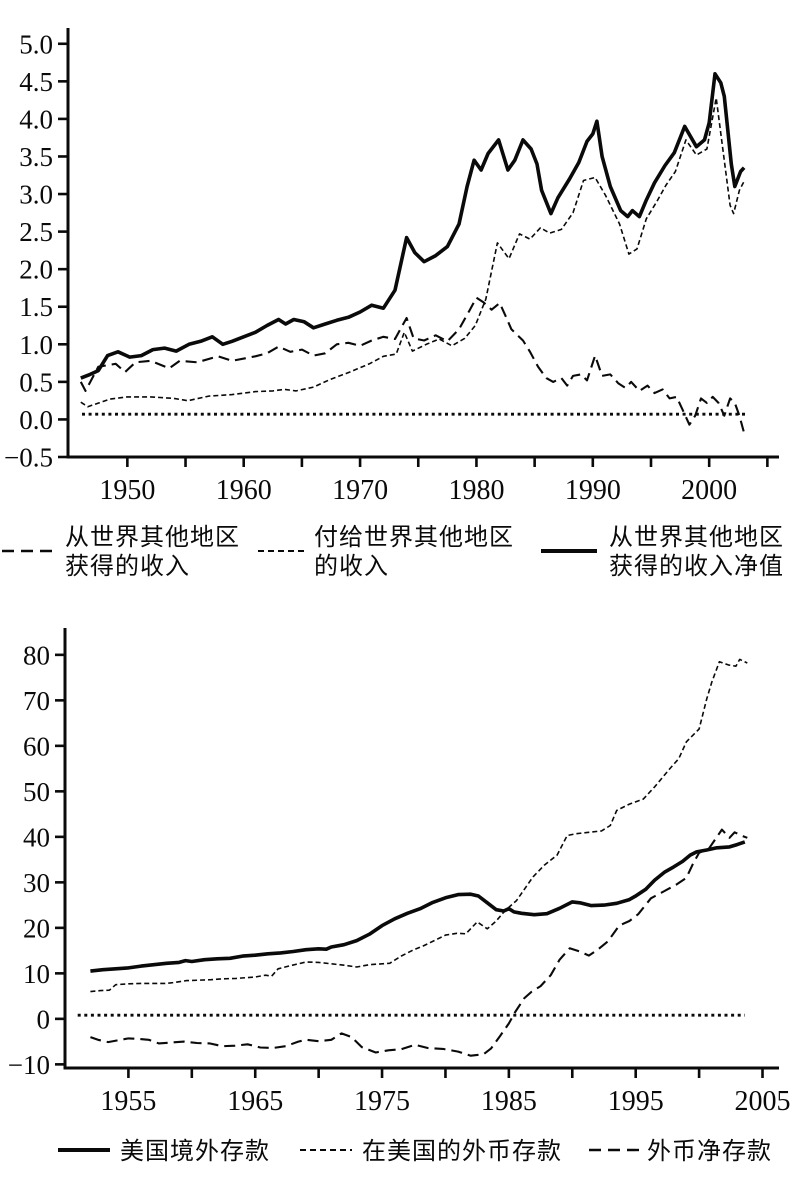 The image size is (794, 1186). What do you see at coordinates (414, 538) in the screenshot?
I see `legend-label-line1: 付给世界其他地区` at bounding box center [414, 538].